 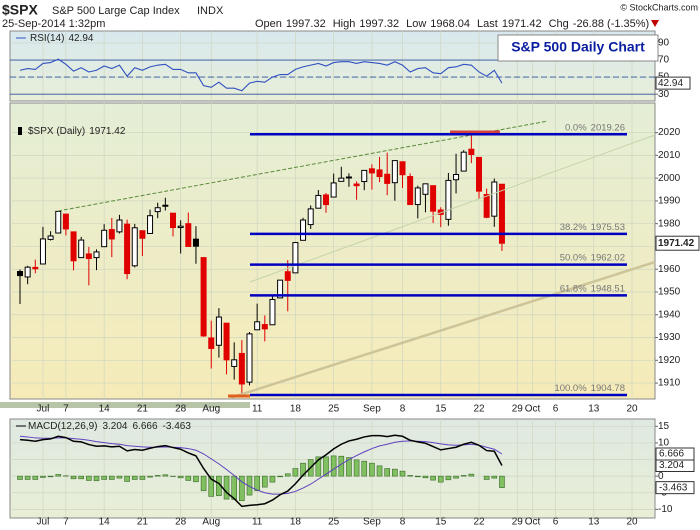 What do you see at coordinates (80, 38) in the screenshot?
I see `legend-value: 42.94` at bounding box center [80, 38].